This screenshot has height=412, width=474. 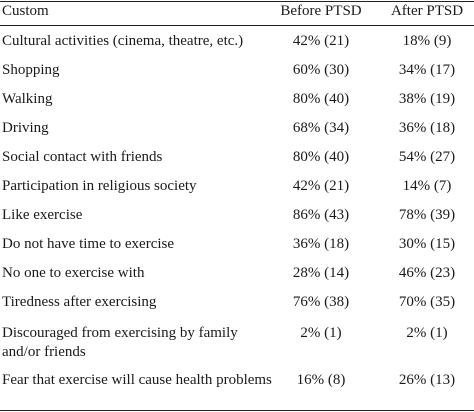 I want to click on row-after: 78% (39), so click(x=427, y=215).